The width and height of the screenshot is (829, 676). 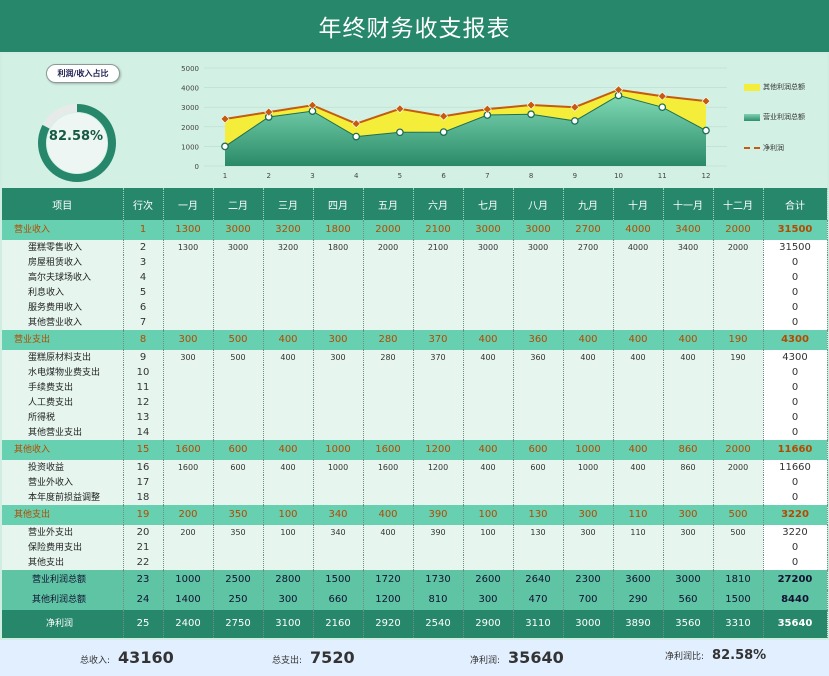 What do you see at coordinates (143, 417) in the screenshot?
I see `row-index: 13` at bounding box center [143, 417].